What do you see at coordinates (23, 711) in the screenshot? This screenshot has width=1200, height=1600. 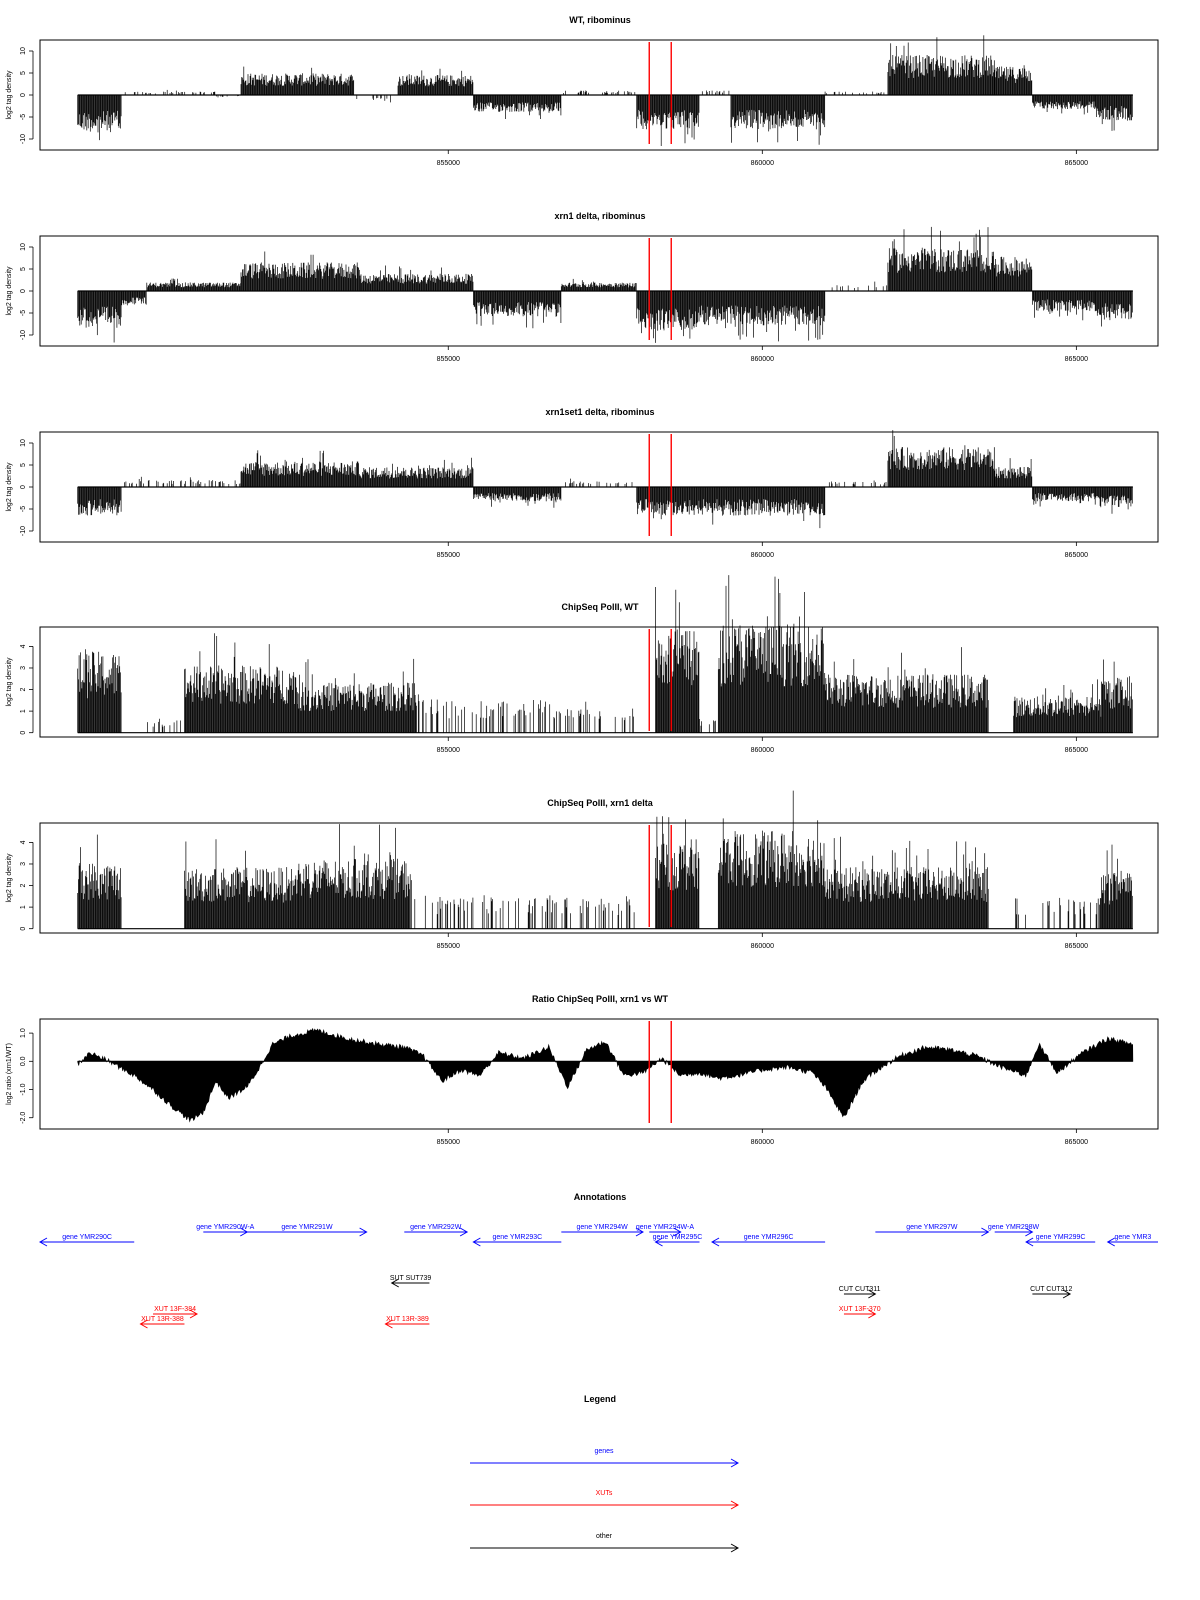 I see `y-tick-label: 1` at bounding box center [23, 711].